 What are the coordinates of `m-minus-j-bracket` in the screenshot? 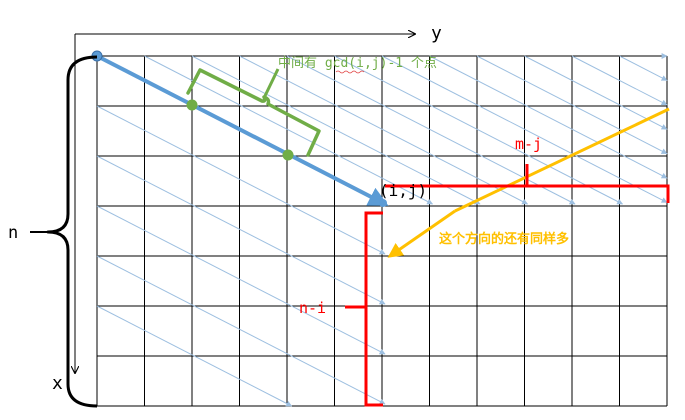 It's located at (527, 193).